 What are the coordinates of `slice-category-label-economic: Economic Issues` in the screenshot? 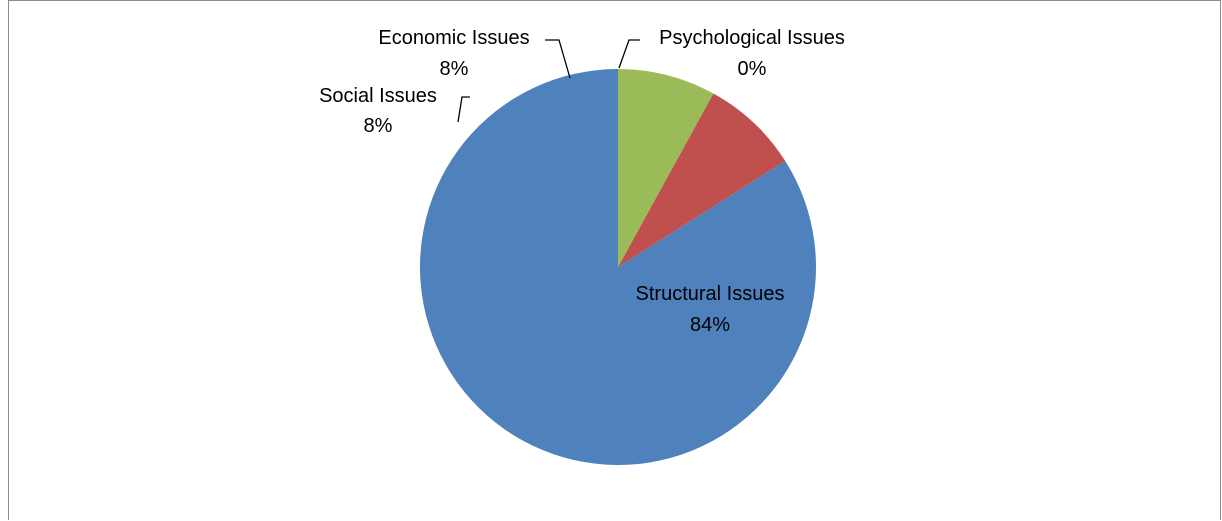 It's located at (453, 38).